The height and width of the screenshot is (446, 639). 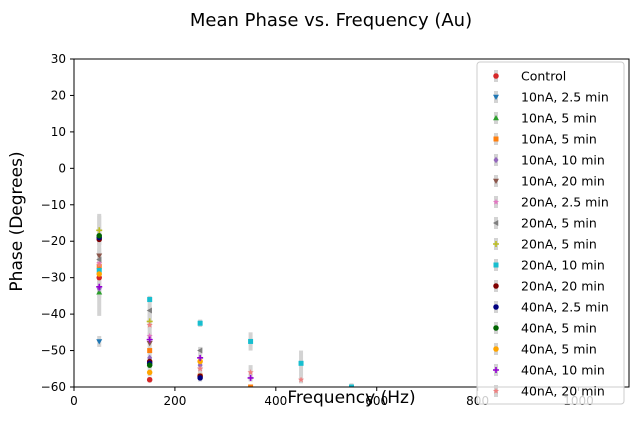 I want to click on legend-entry: 10nA, 10 min, so click(x=549, y=160).